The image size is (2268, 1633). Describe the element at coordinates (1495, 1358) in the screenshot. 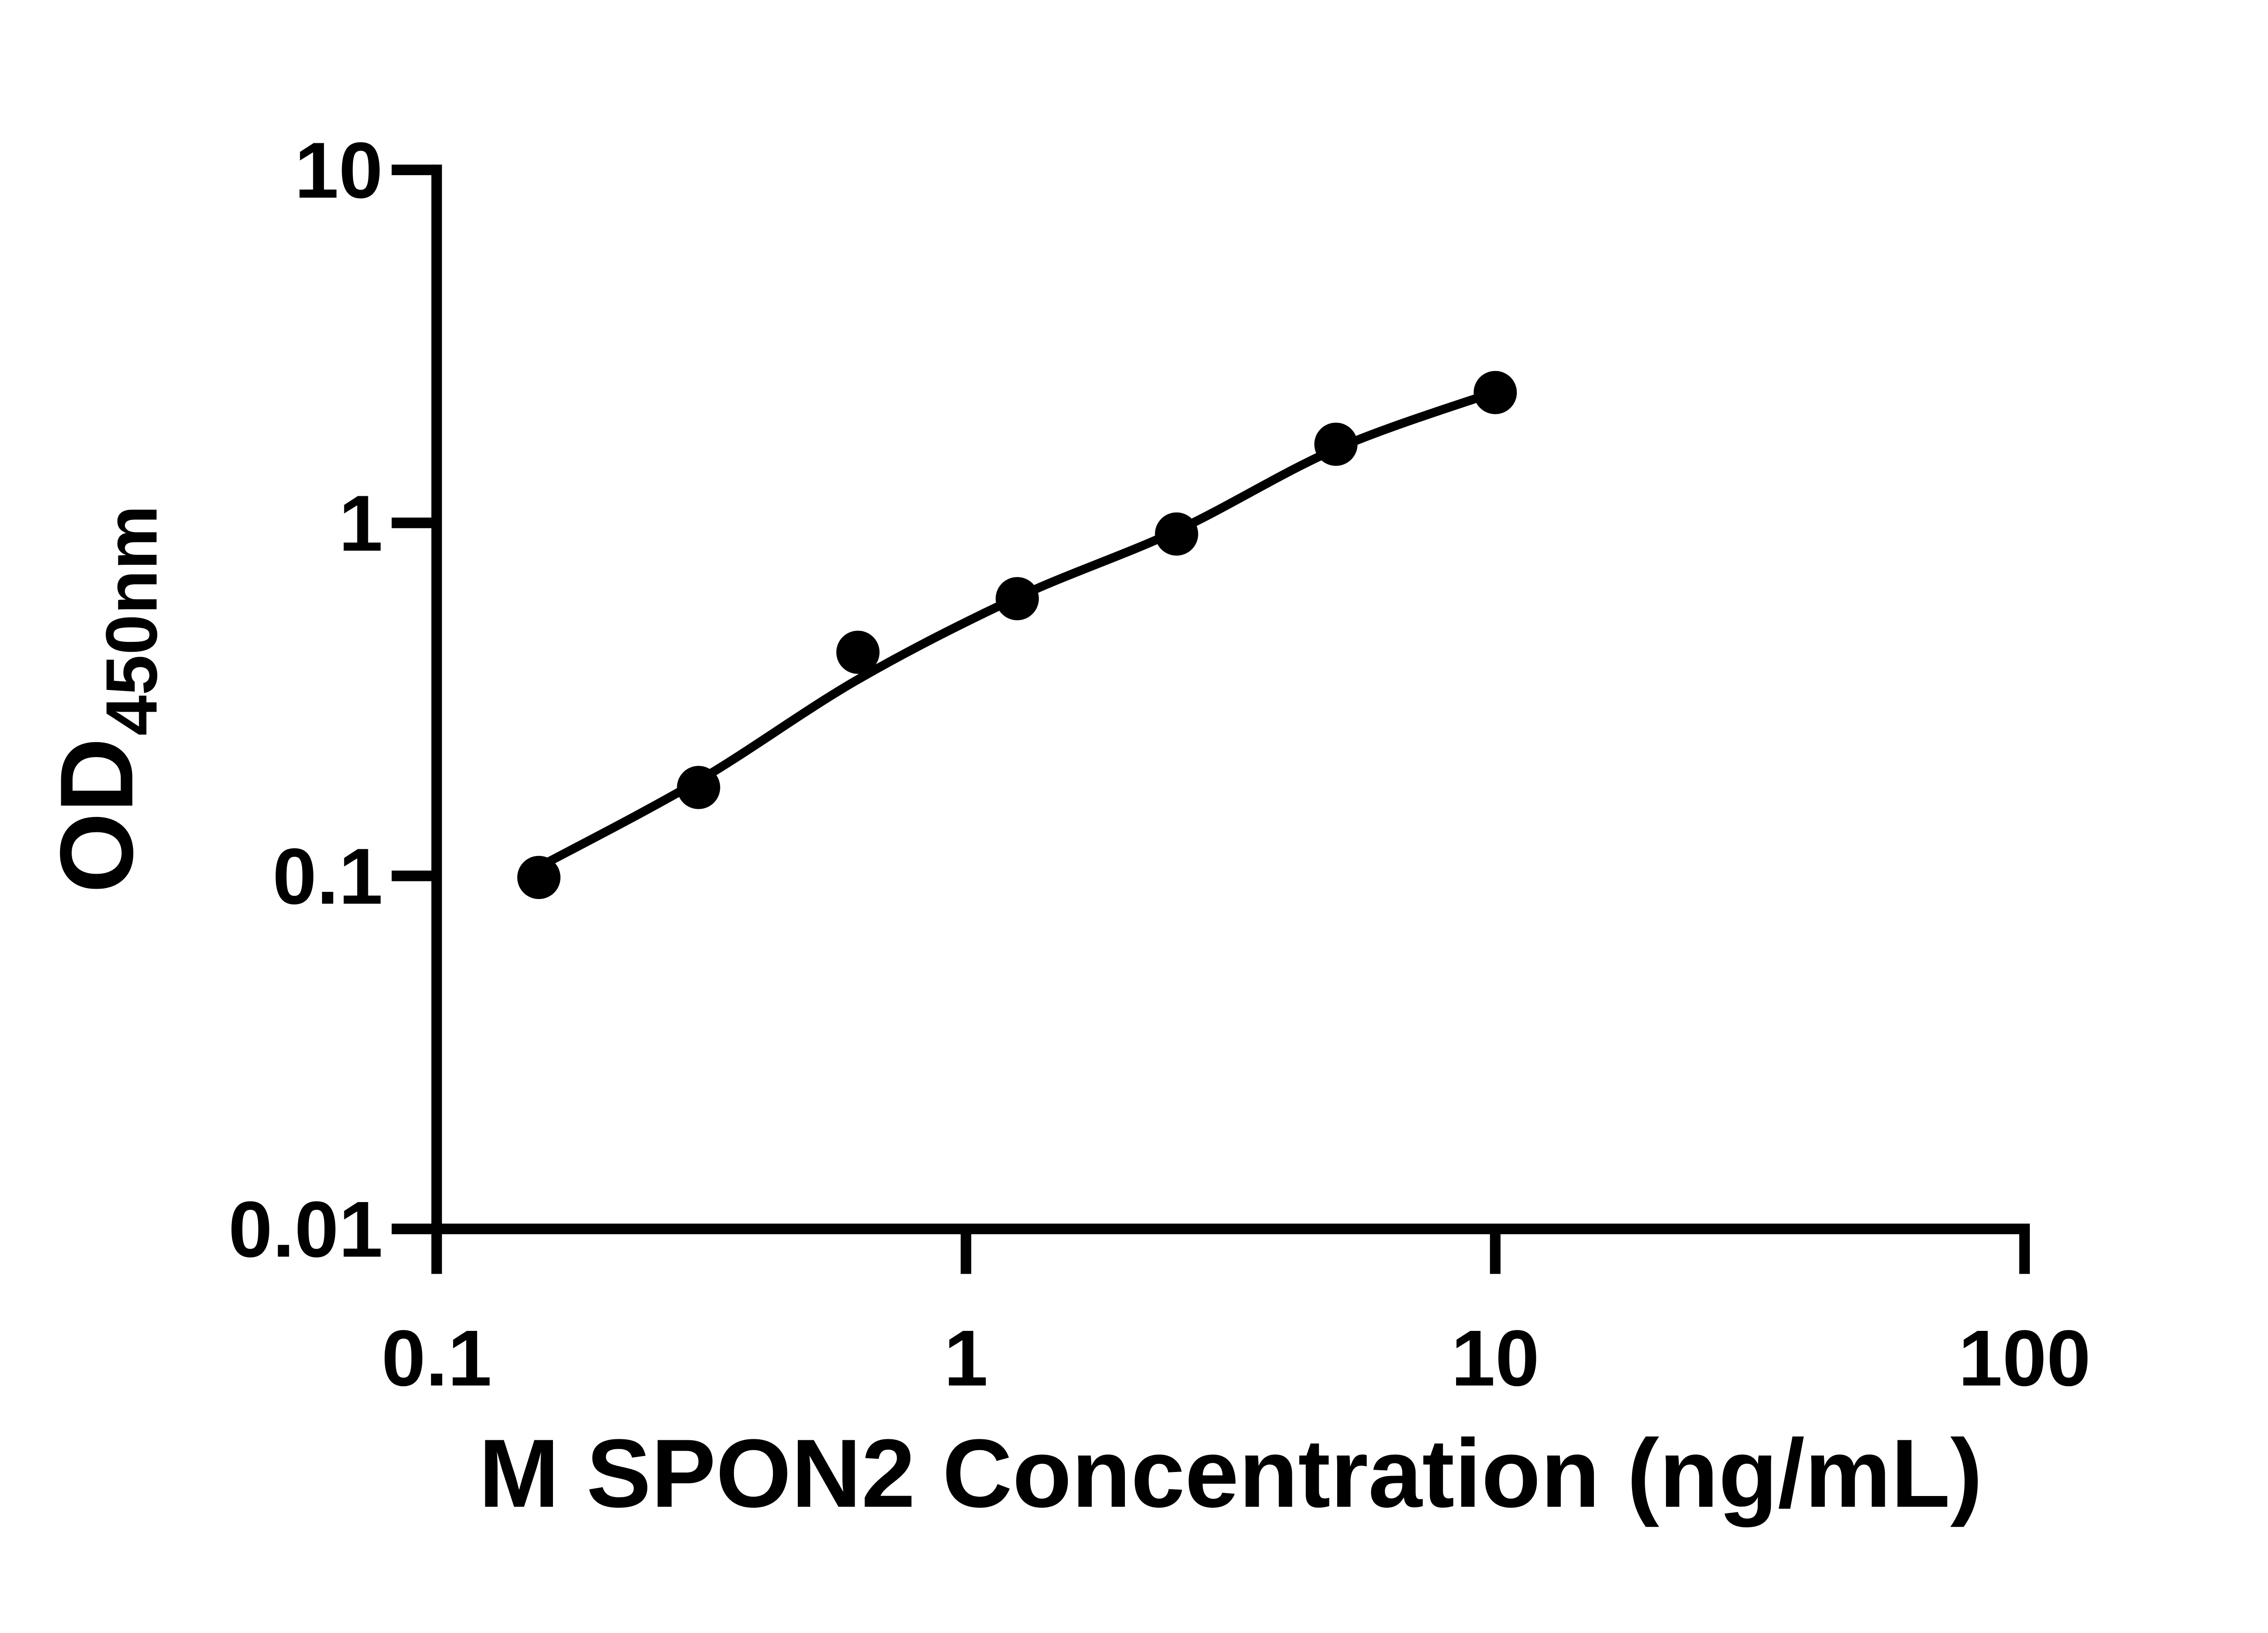

I see `x-tick-label: 10` at that location.